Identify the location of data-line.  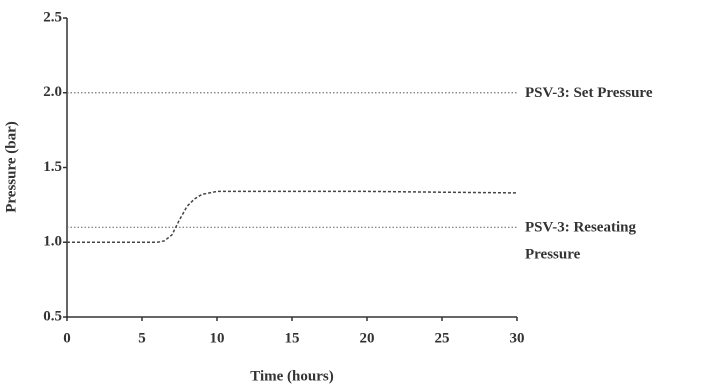
(292, 217).